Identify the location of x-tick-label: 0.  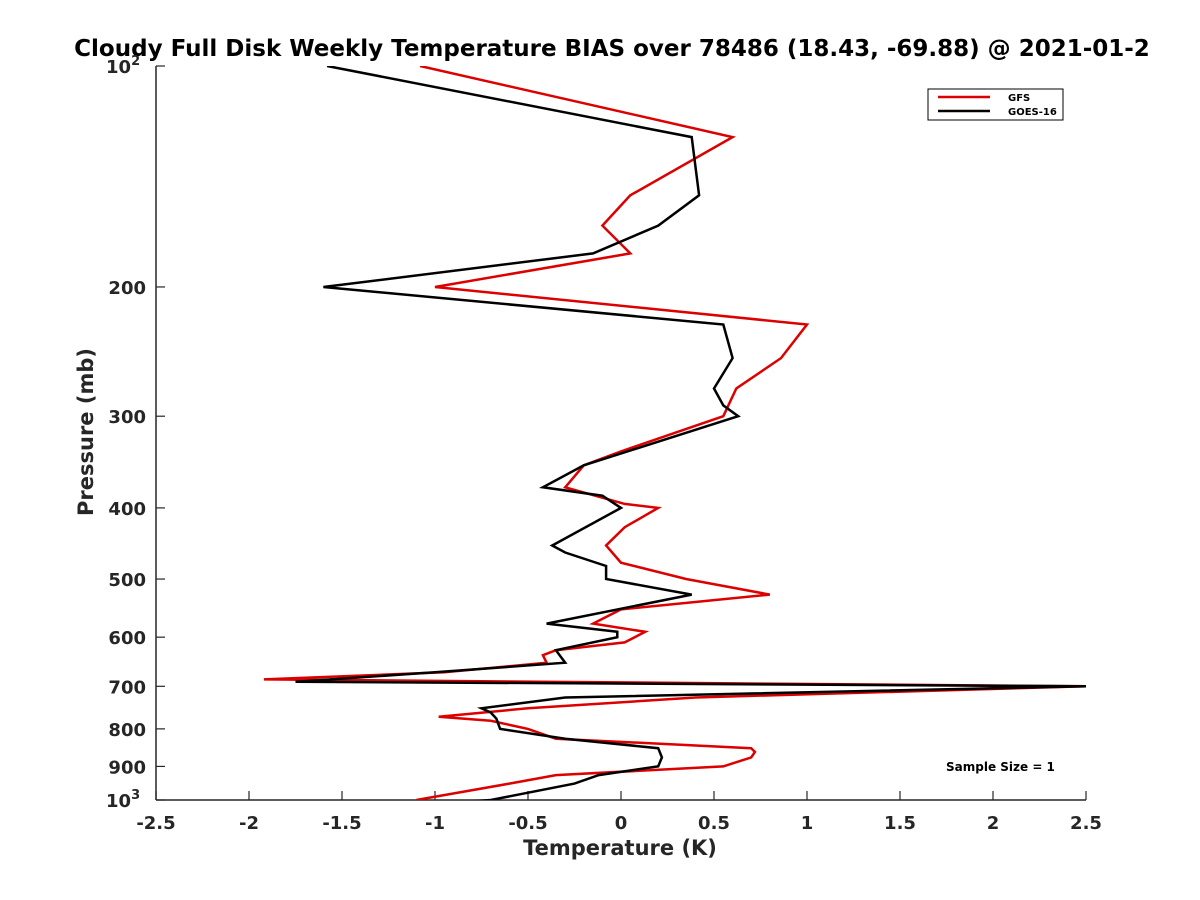
(621, 823).